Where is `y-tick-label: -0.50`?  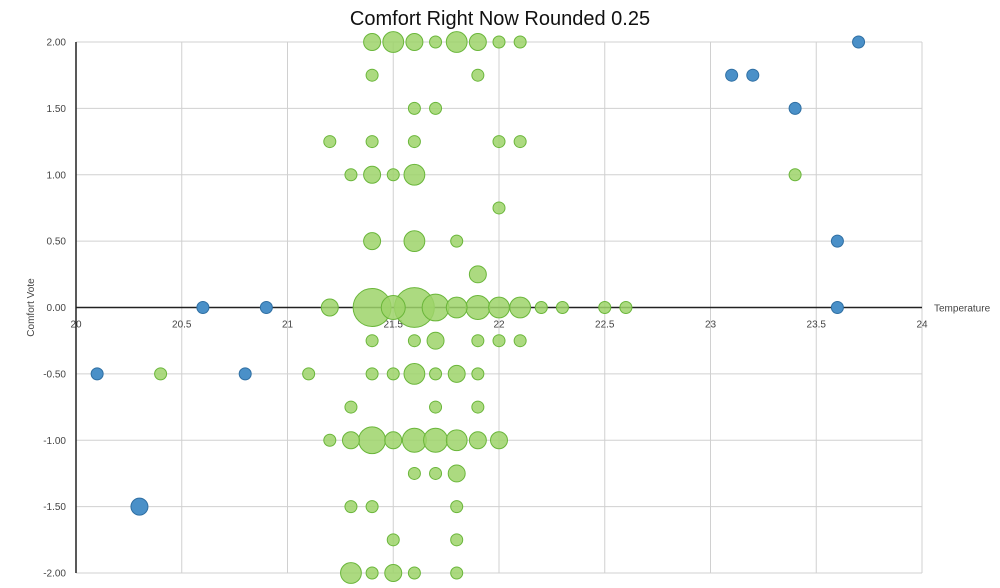 y-tick-label: -0.50 is located at coordinates (54, 374).